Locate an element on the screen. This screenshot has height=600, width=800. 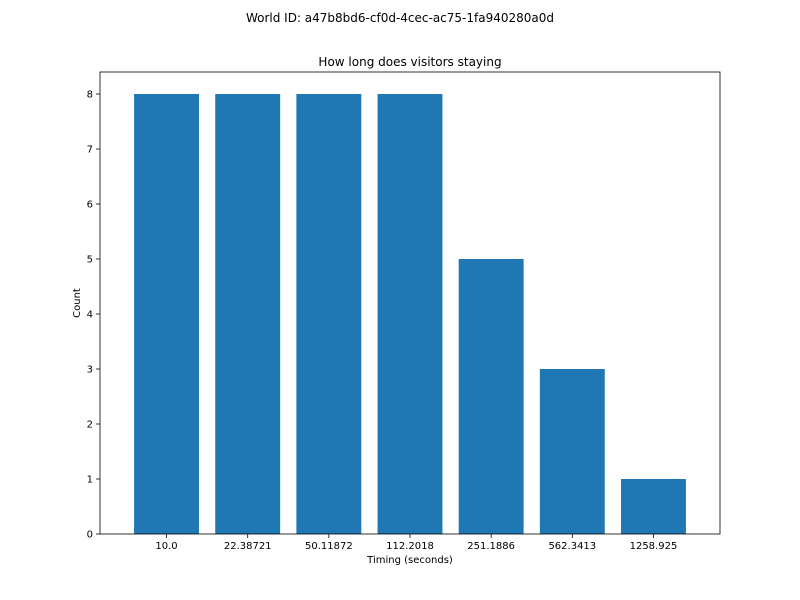
x-tick-label: 22.38721 is located at coordinates (248, 546).